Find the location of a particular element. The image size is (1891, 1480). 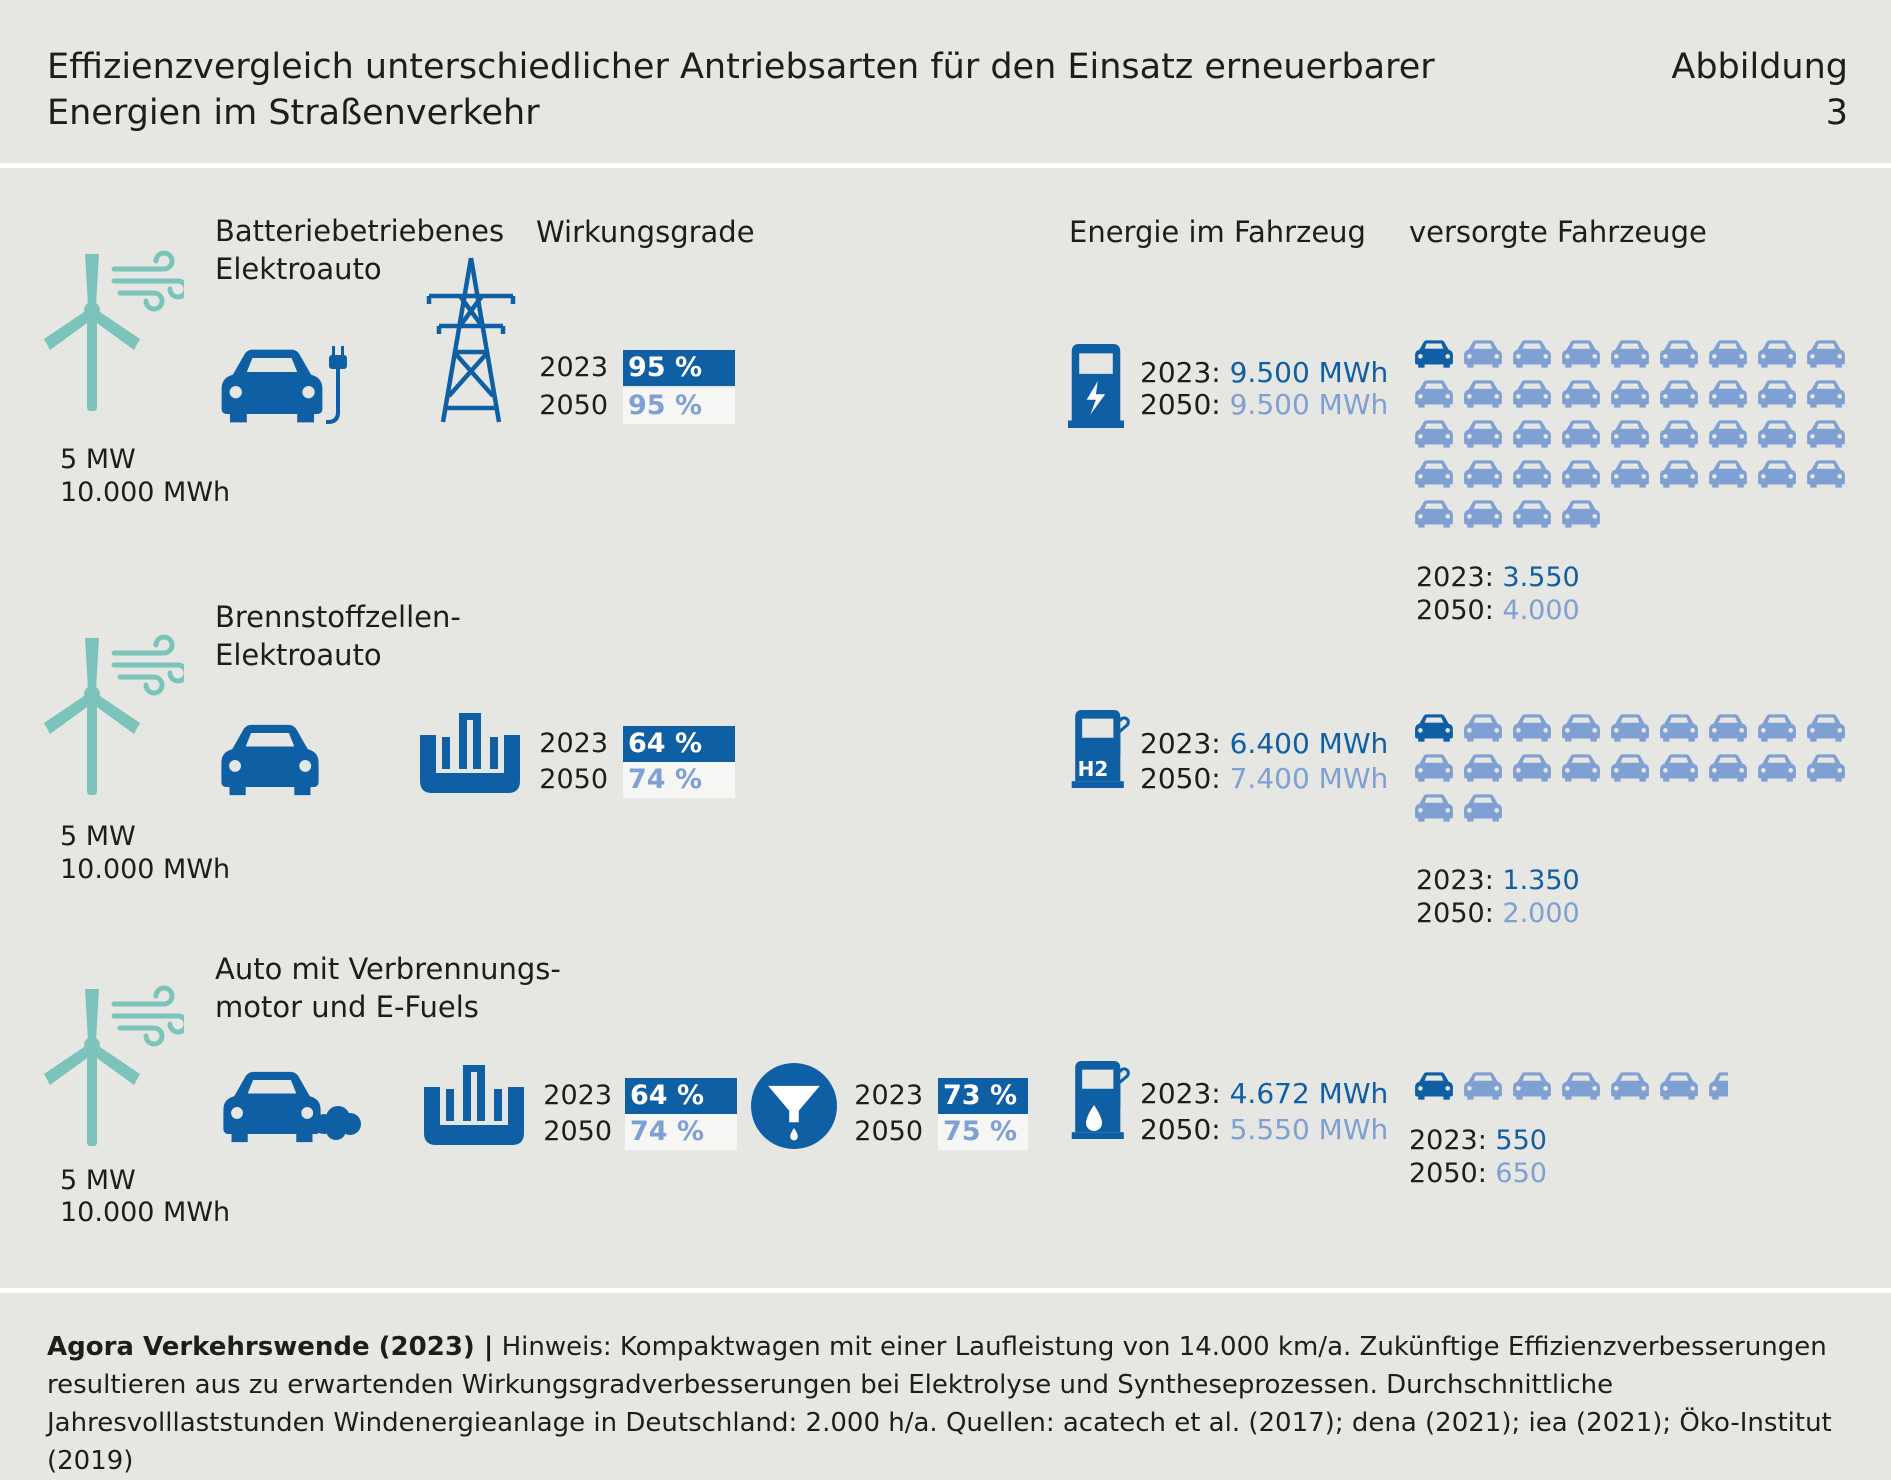

synthesis-year-2023: 2023 is located at coordinates (888, 1095).